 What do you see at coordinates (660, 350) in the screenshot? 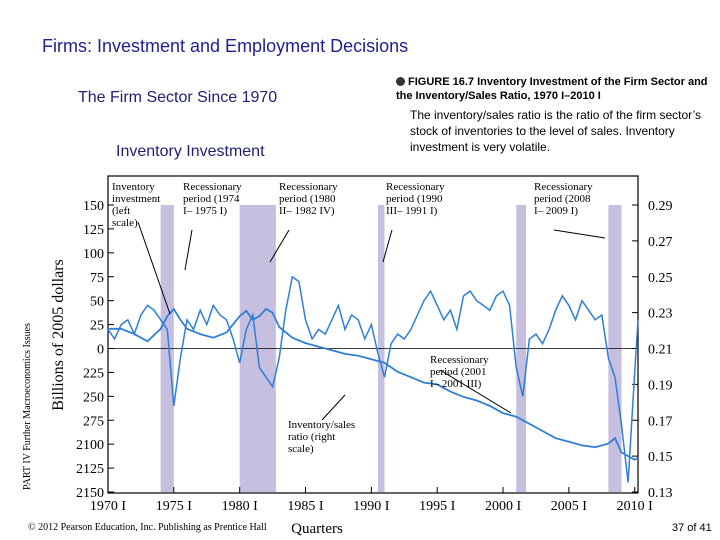
I see `right-tick-label: 0.21` at bounding box center [660, 350].